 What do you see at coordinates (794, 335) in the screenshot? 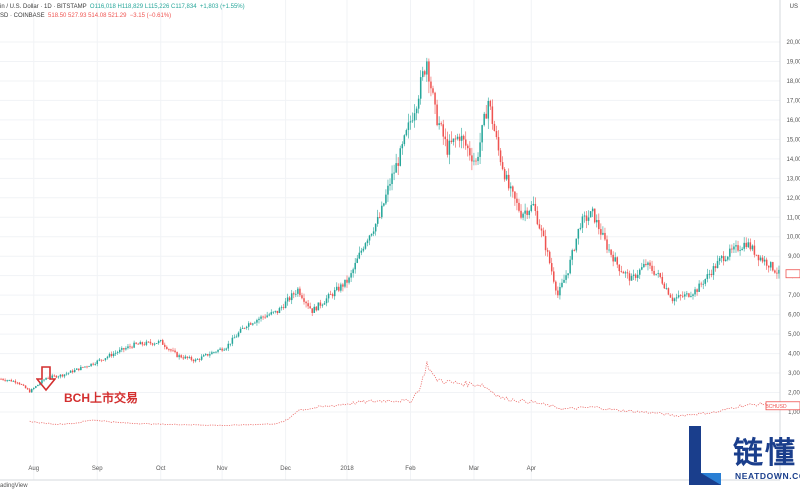
I see `y-tick-label: 5,00` at bounding box center [794, 335].